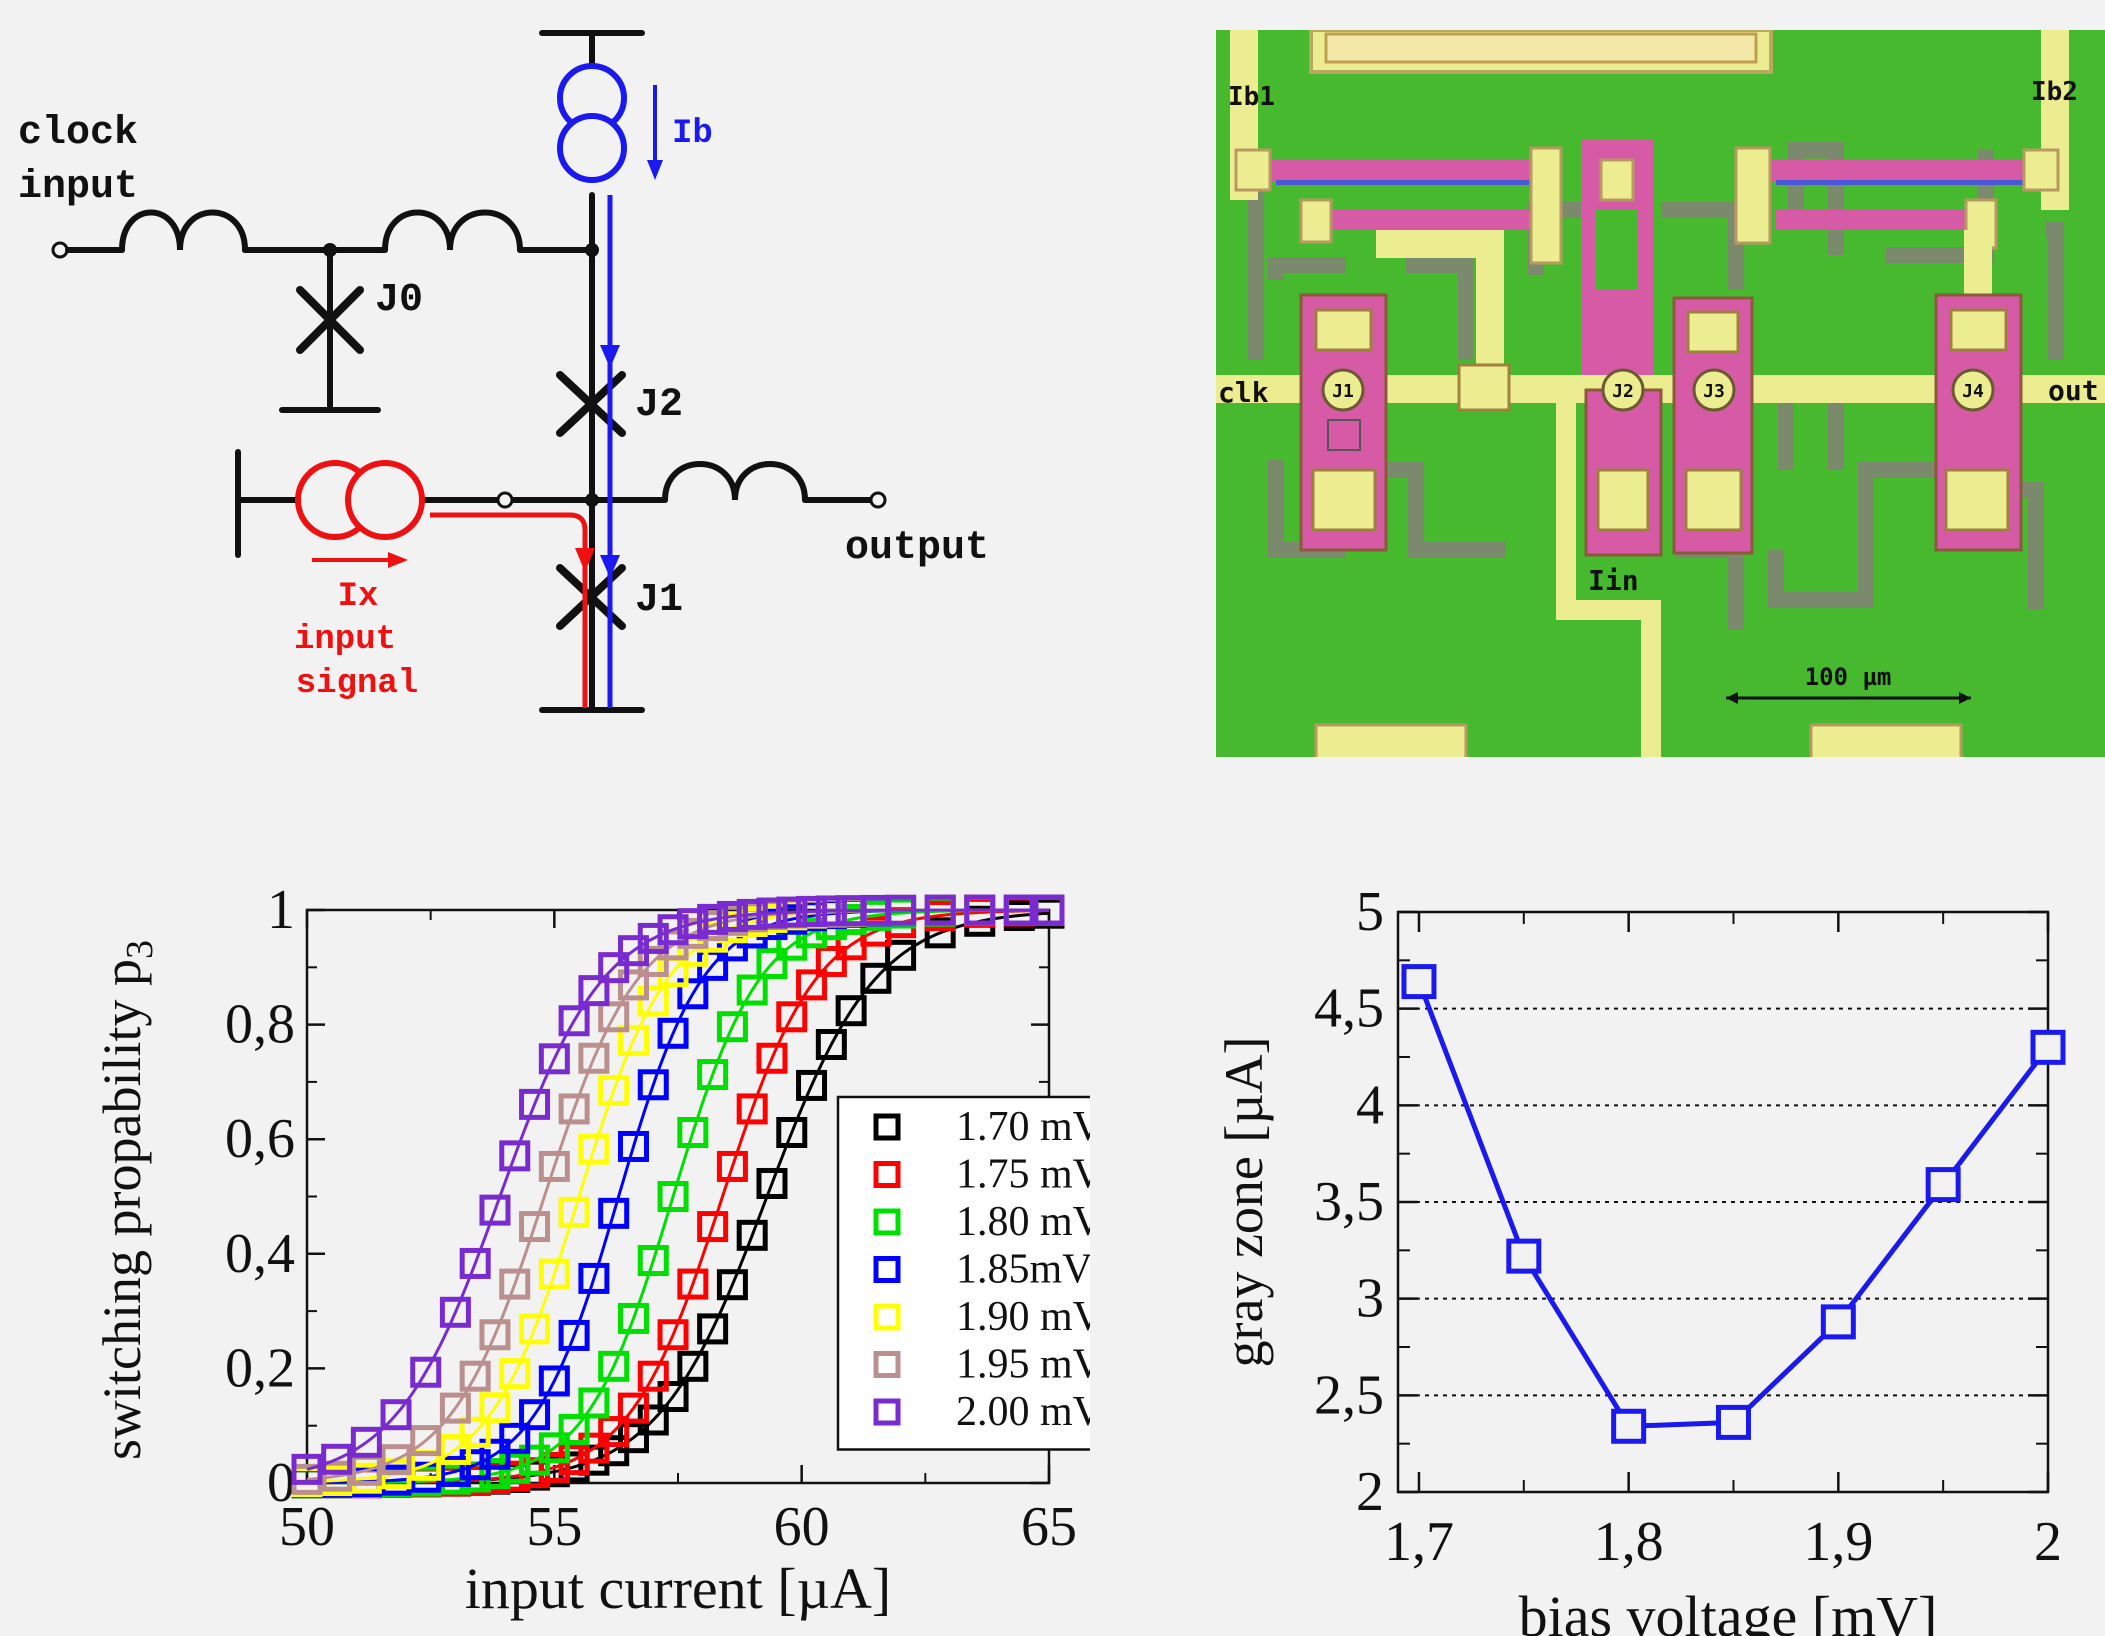  What do you see at coordinates (554, 1527) in the screenshot?
I see `x-tick-label: 55` at bounding box center [554, 1527].